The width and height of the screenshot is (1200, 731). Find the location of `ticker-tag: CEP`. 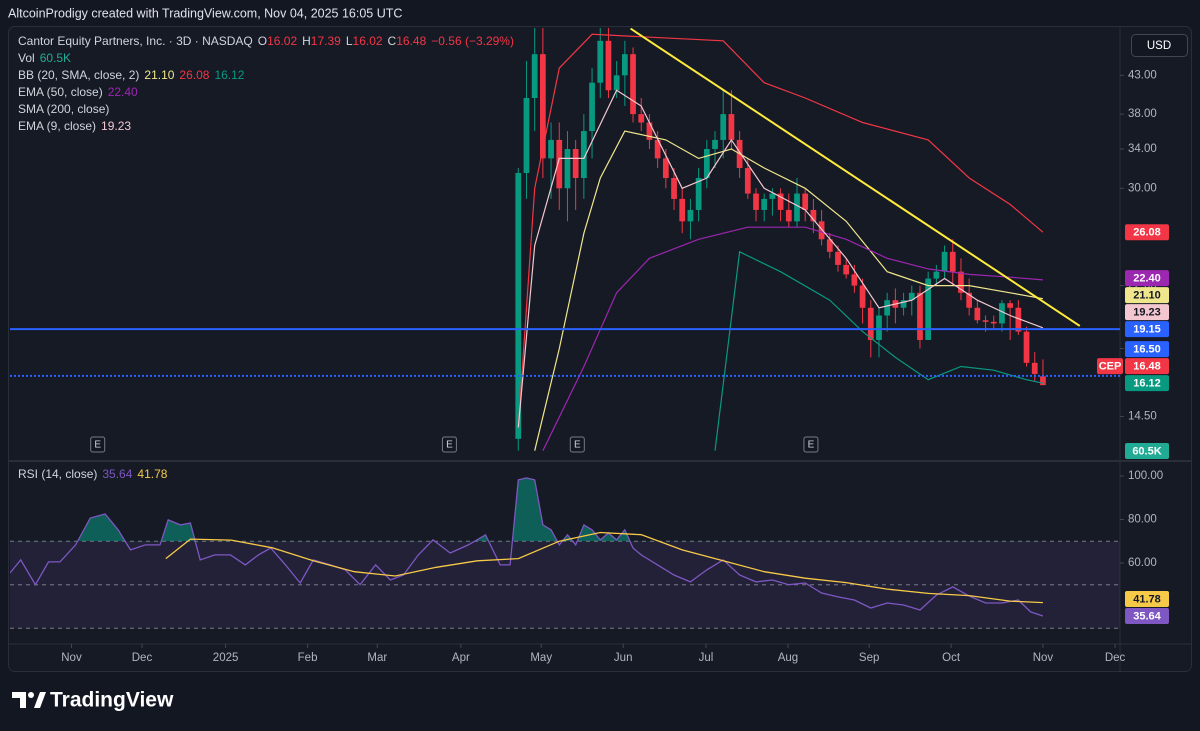

ticker-tag: CEP is located at coordinates (1110, 367).